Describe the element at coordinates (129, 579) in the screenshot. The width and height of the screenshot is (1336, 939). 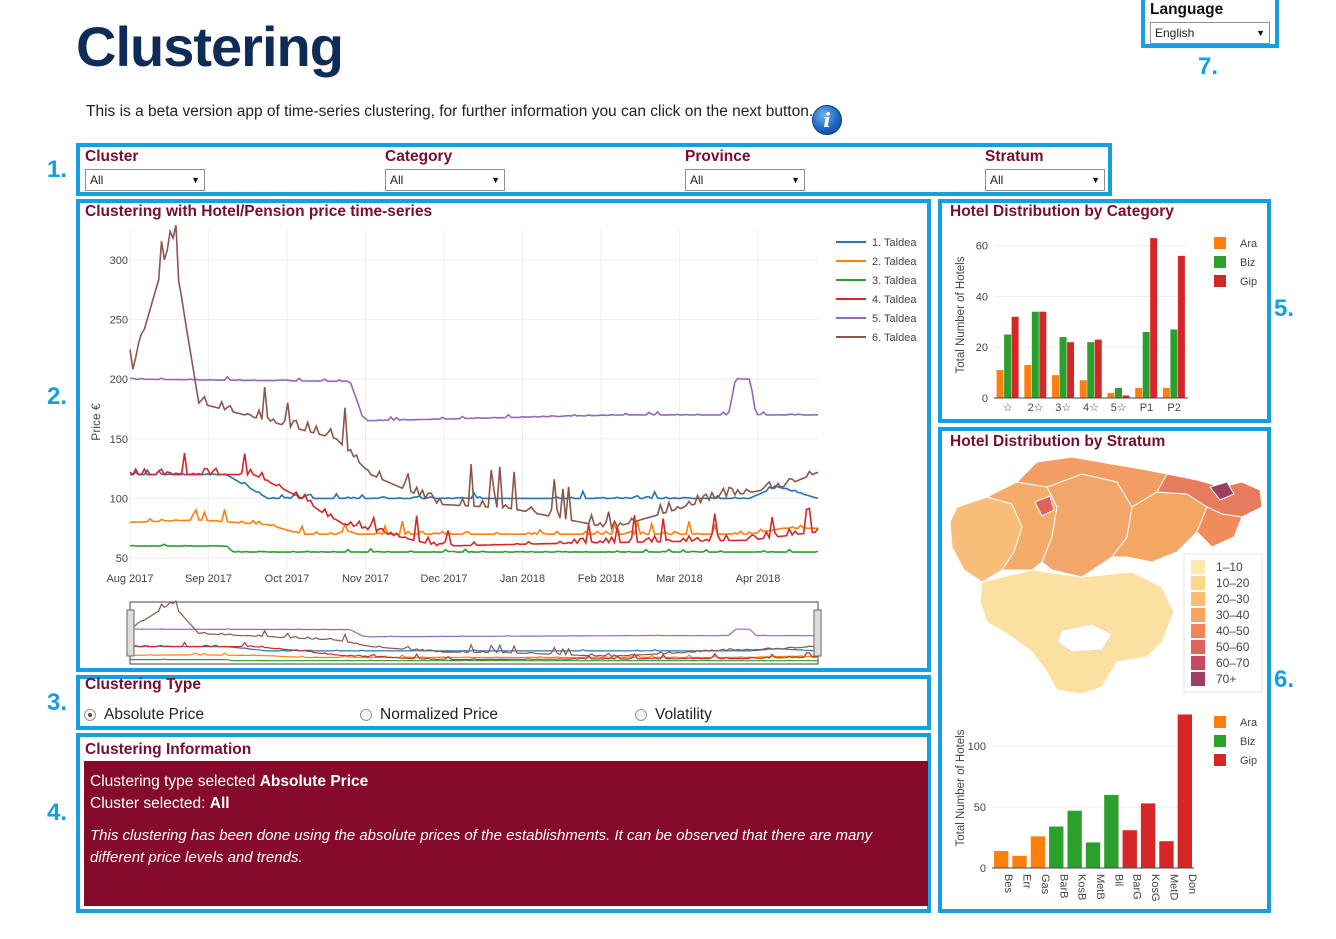
I see `x-tick-label: Aug 2017` at that location.